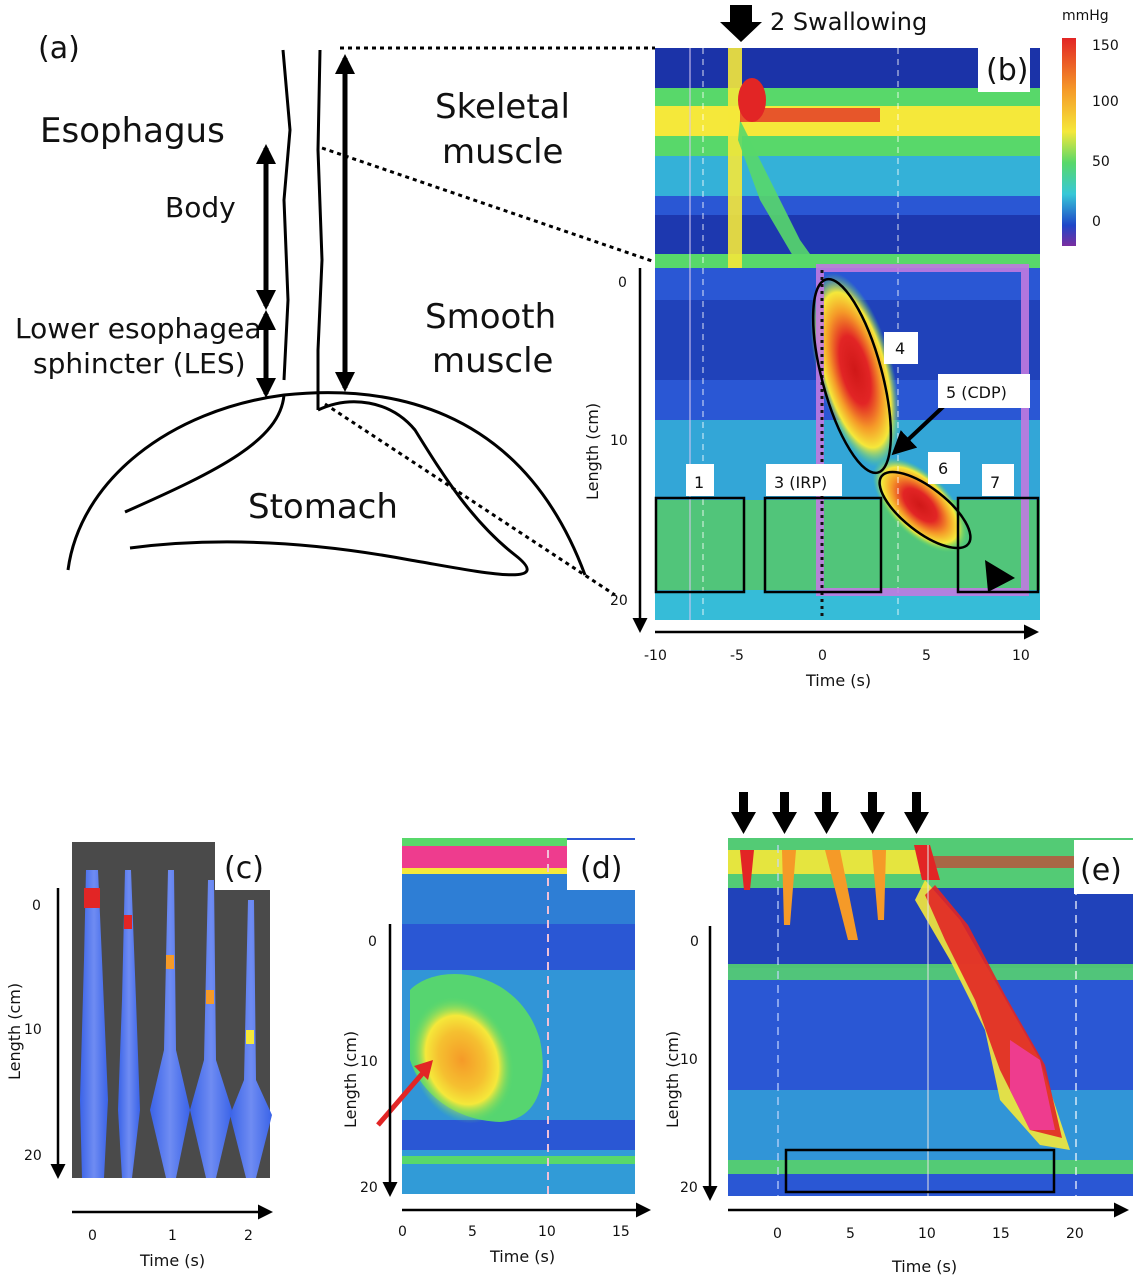  Describe the element at coordinates (323, 507) in the screenshot. I see `stomach-label: Stomach` at that location.